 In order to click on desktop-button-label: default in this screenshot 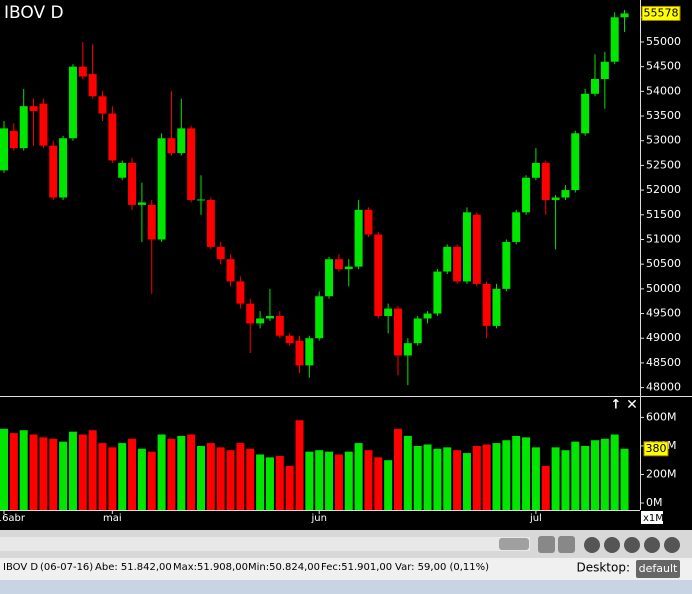, I will do `click(658, 568)`.